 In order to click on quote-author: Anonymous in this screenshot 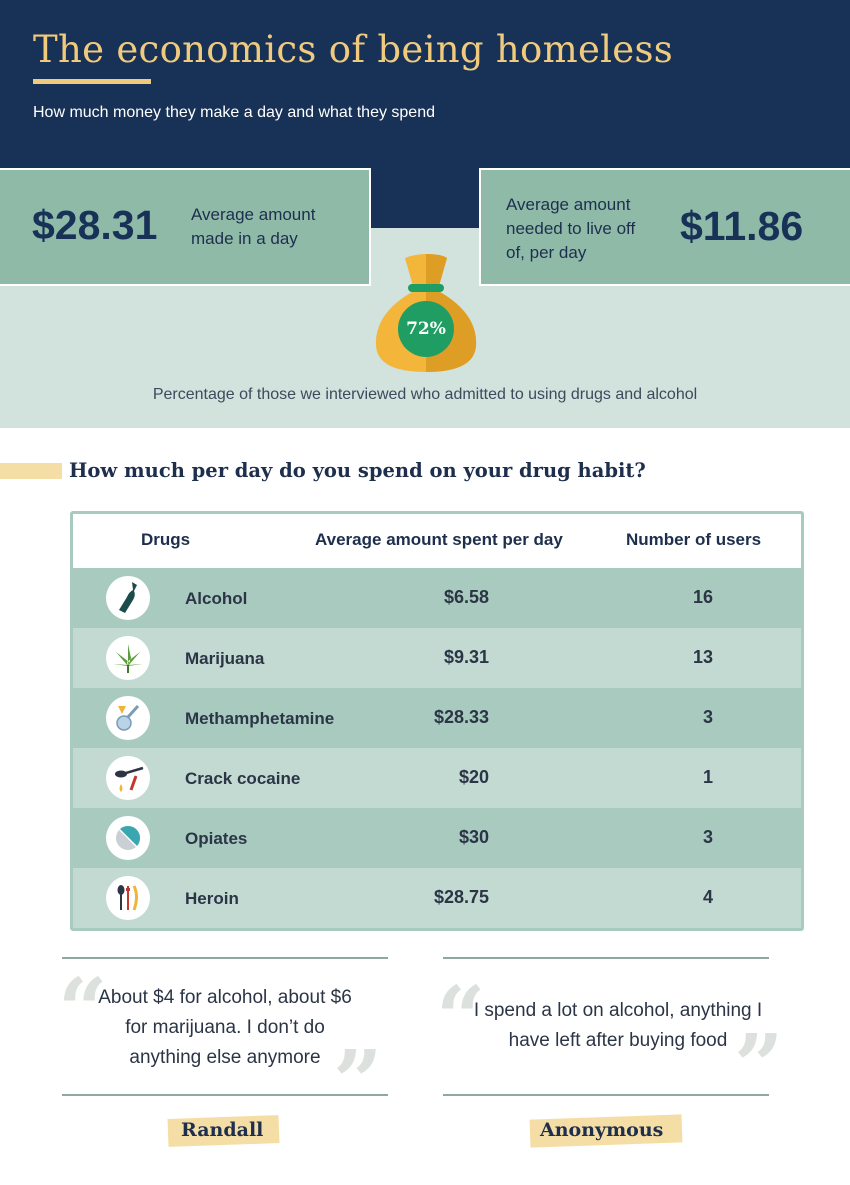, I will do `click(602, 1130)`.